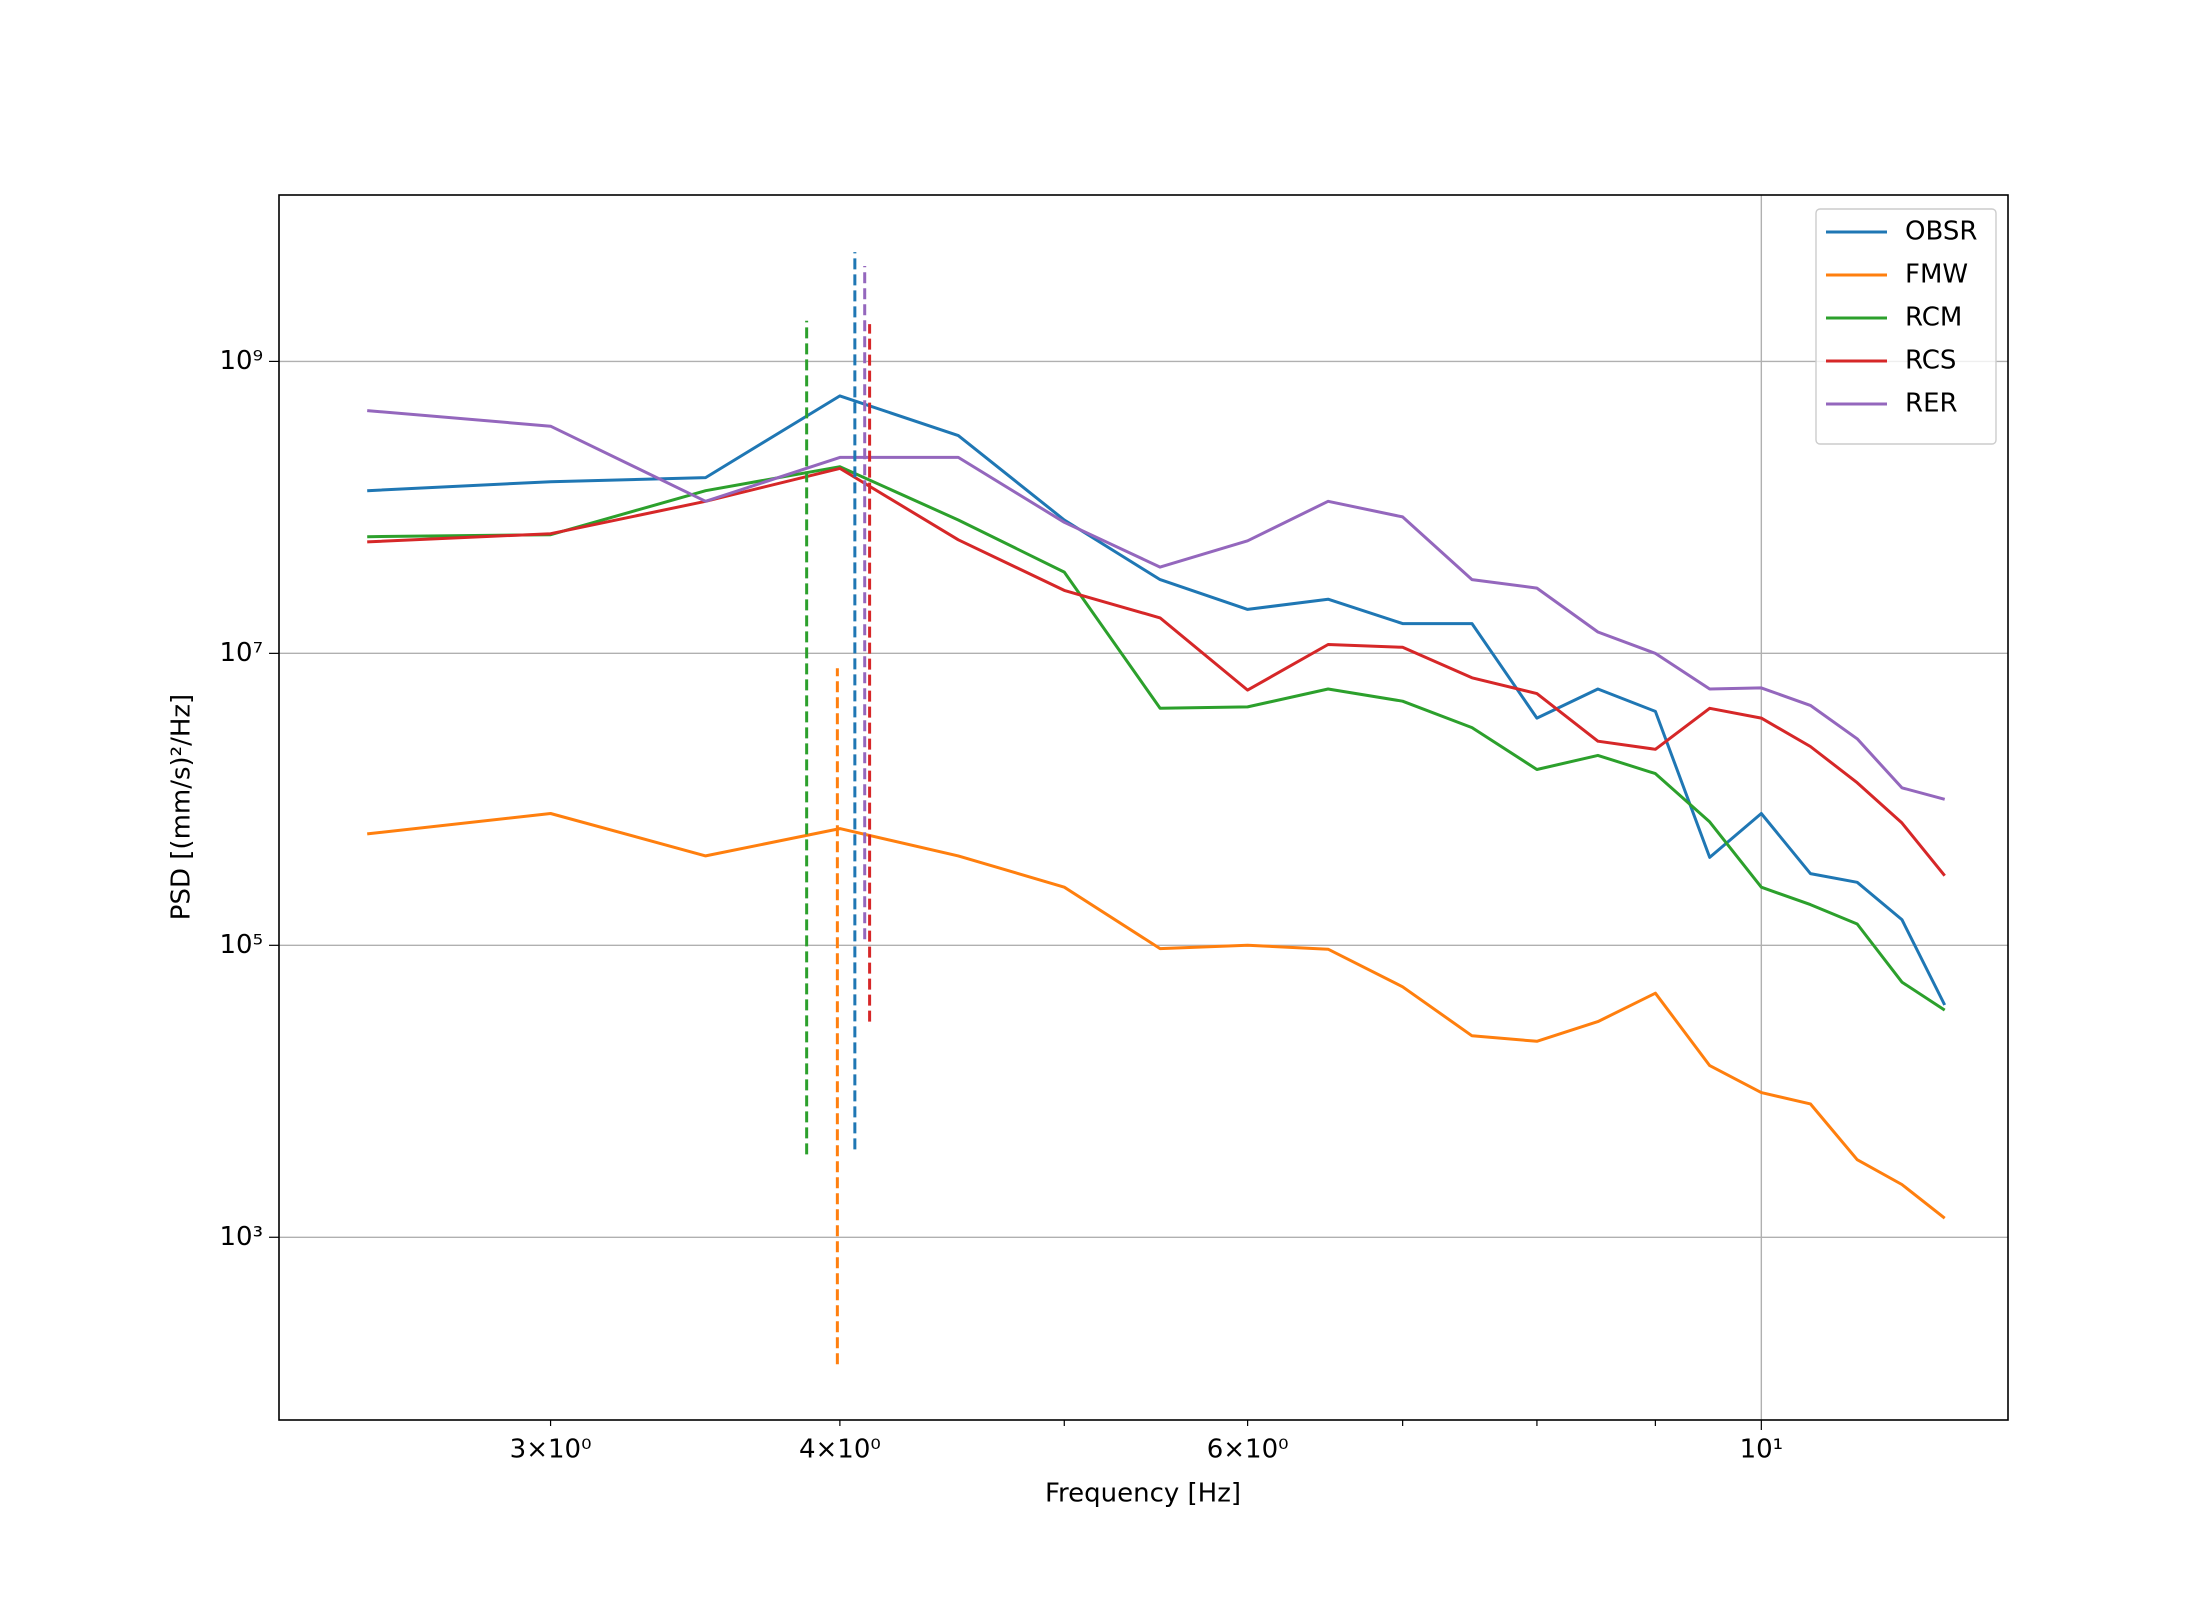 The width and height of the screenshot is (2200, 1600). I want to click on legend-label: RER, so click(1931, 404).